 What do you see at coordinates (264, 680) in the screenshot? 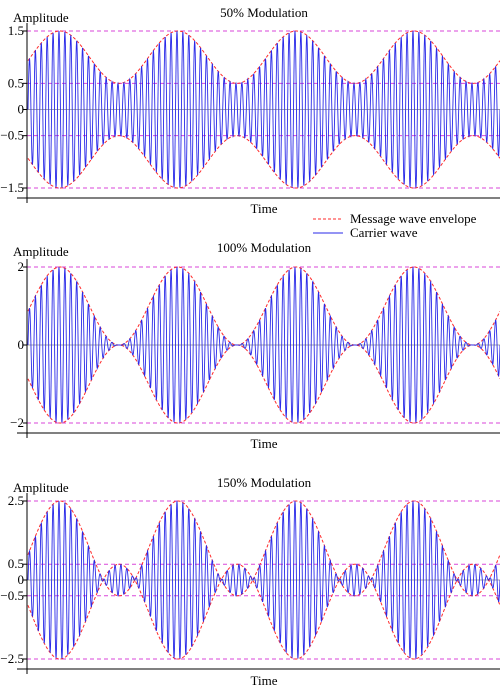
I see `panel-3-xlabel: Time` at bounding box center [264, 680].